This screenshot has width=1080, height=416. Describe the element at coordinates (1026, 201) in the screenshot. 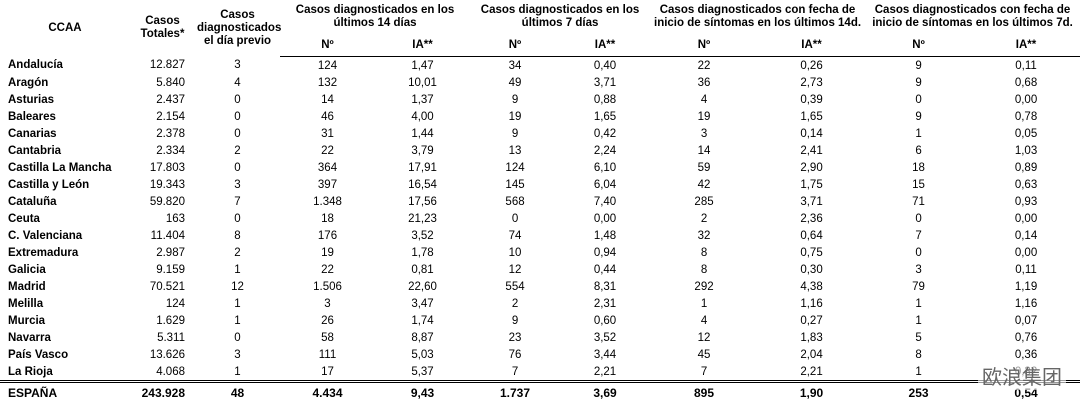

I see `cell: 0,93` at that location.